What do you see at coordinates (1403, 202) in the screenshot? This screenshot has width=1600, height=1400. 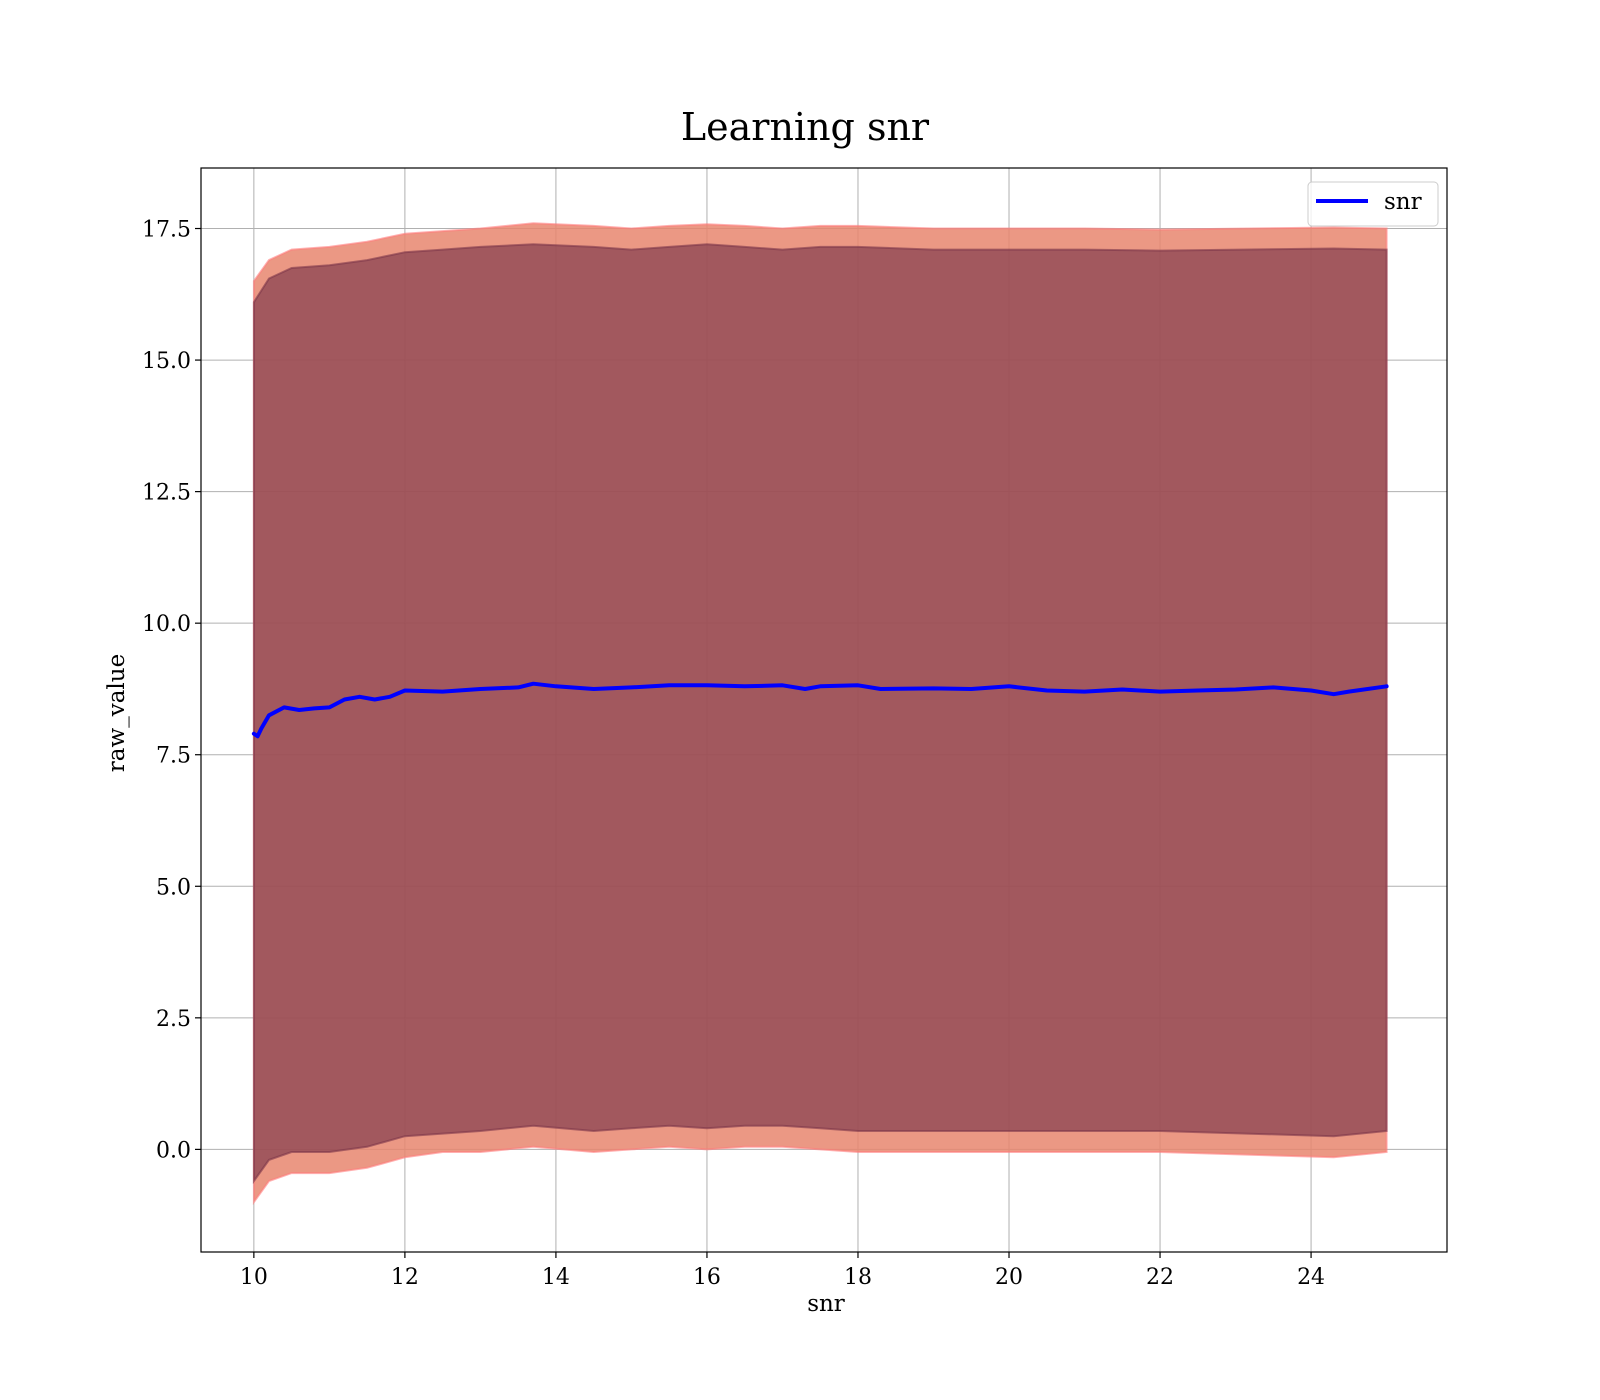 I see `legend-label: snr` at bounding box center [1403, 202].